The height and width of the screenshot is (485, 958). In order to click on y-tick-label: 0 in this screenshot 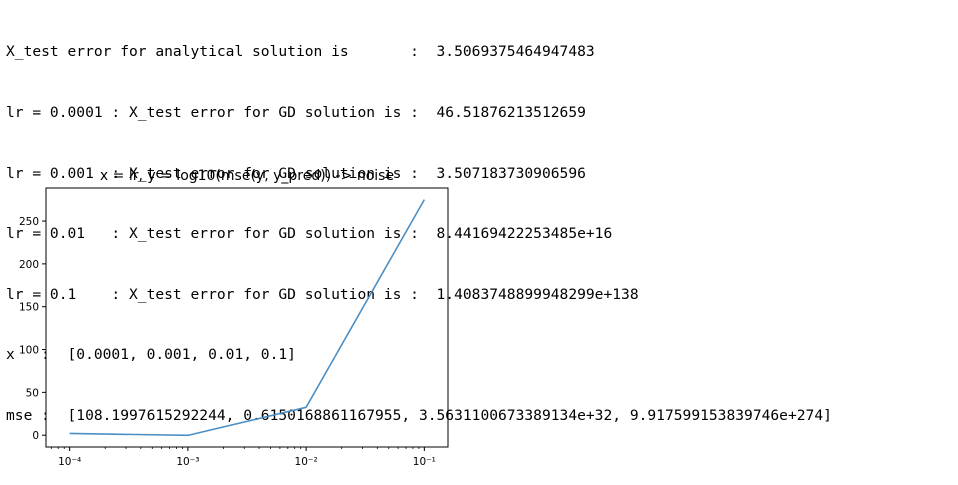, I will do `click(35, 436)`.